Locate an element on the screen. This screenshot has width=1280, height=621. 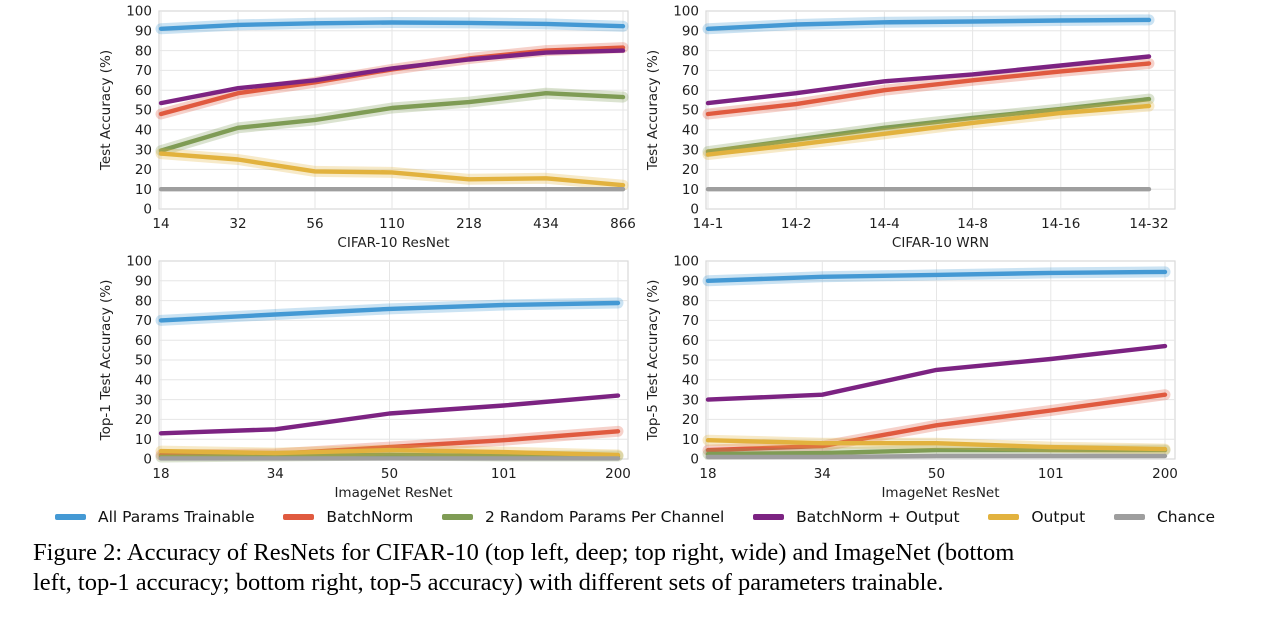
legend-swatch-all-params-trainable is located at coordinates (70, 517).